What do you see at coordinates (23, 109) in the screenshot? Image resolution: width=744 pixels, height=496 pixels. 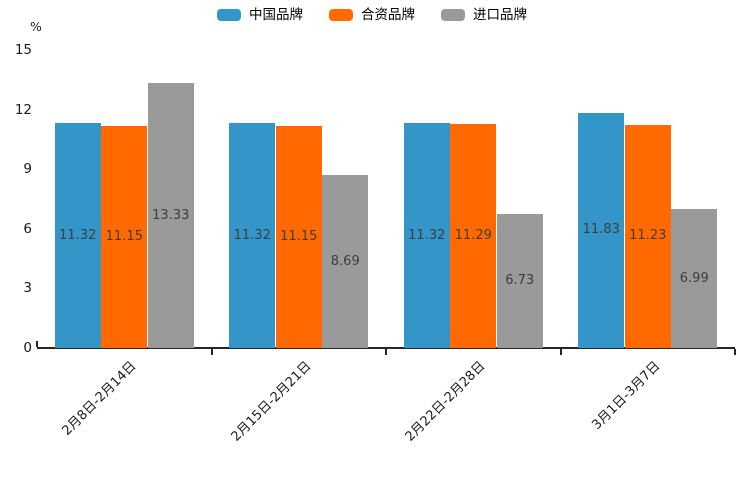 I see `y-tick-label: 12` at bounding box center [23, 109].